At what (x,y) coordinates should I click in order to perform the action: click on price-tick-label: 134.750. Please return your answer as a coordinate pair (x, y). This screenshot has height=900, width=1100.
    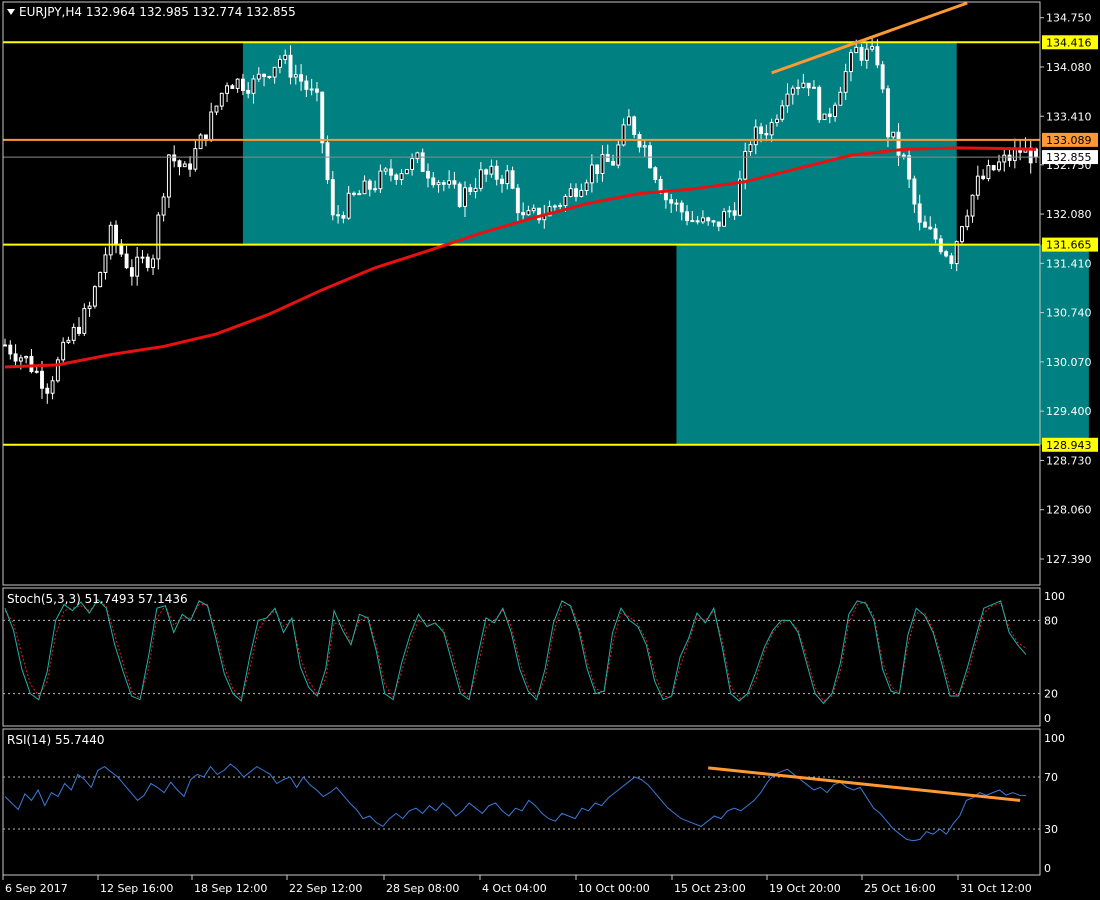
    Looking at the image, I should click on (1069, 18).